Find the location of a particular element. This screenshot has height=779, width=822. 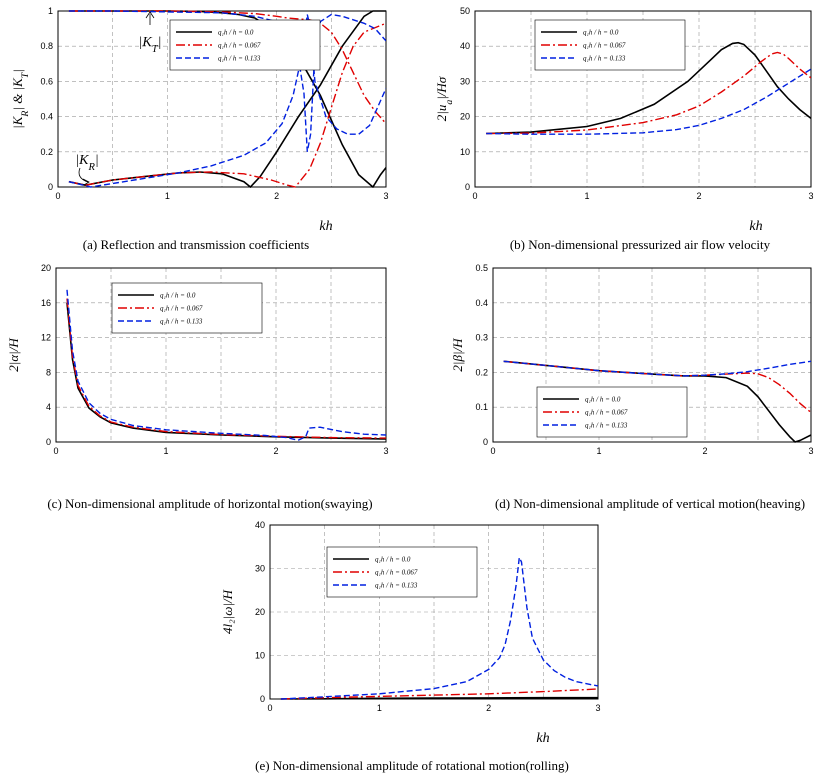

y-axis-label: 2|α|/H is located at coordinates (13, 355).